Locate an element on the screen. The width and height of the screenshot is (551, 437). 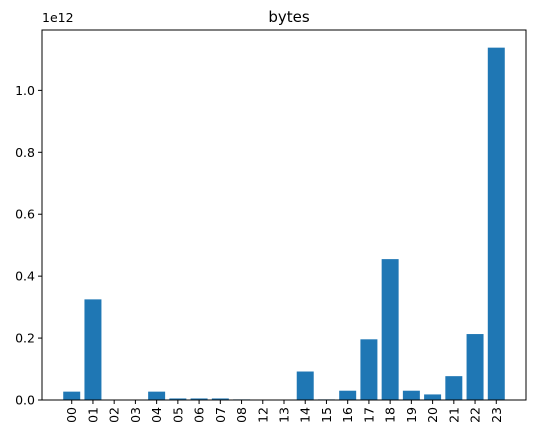
x-tick-label: 04 is located at coordinates (156, 415).